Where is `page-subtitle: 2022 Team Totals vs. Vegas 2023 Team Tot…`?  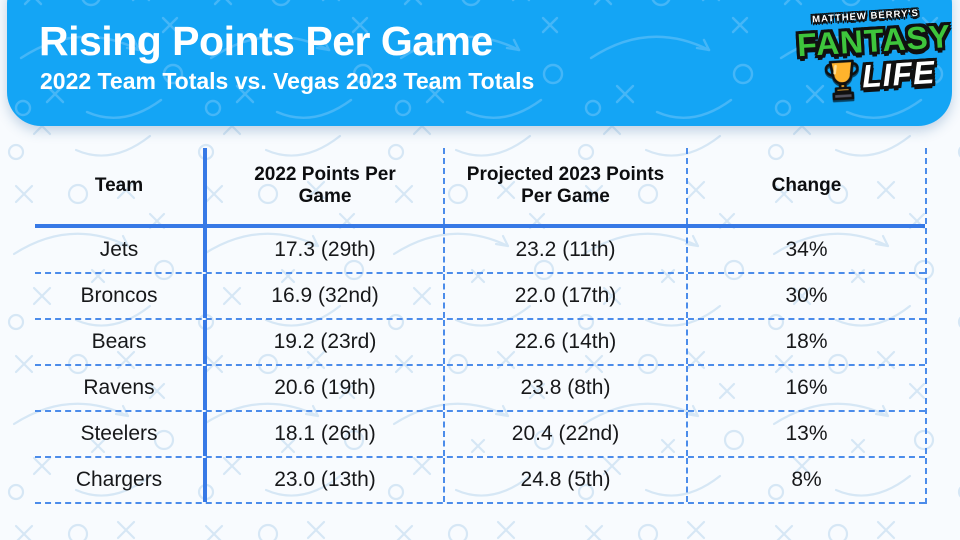 page-subtitle: 2022 Team Totals vs. Vegas 2023 Team Tot… is located at coordinates (287, 81).